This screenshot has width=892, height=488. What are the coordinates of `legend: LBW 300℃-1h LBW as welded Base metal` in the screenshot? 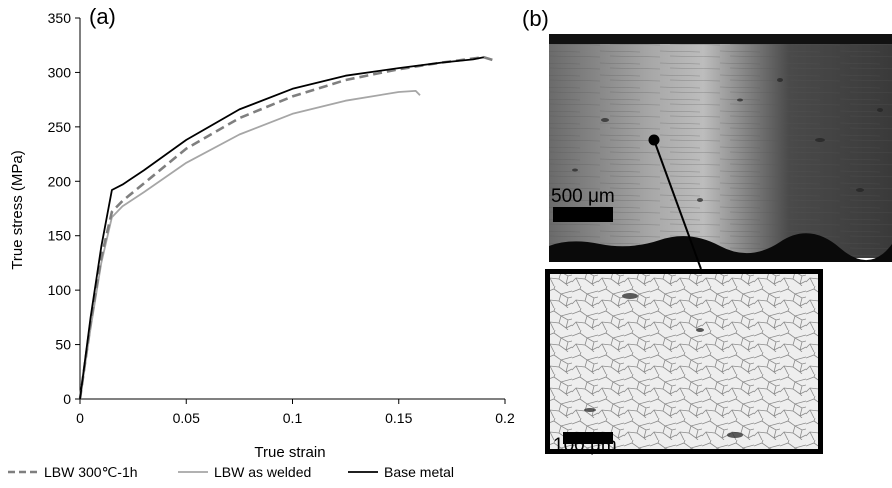 It's located at (231, 472).